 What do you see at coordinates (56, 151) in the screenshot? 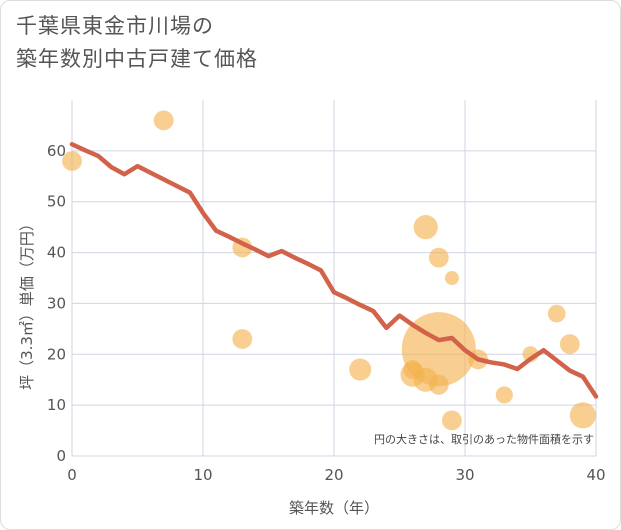
I see `y-tick-label: 60` at bounding box center [56, 151].